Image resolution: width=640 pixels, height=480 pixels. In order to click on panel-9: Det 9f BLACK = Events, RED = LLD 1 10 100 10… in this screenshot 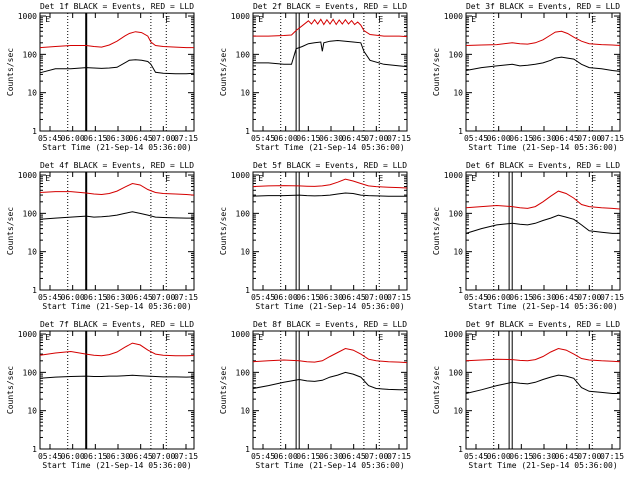, I will do `click(528, 395)`.